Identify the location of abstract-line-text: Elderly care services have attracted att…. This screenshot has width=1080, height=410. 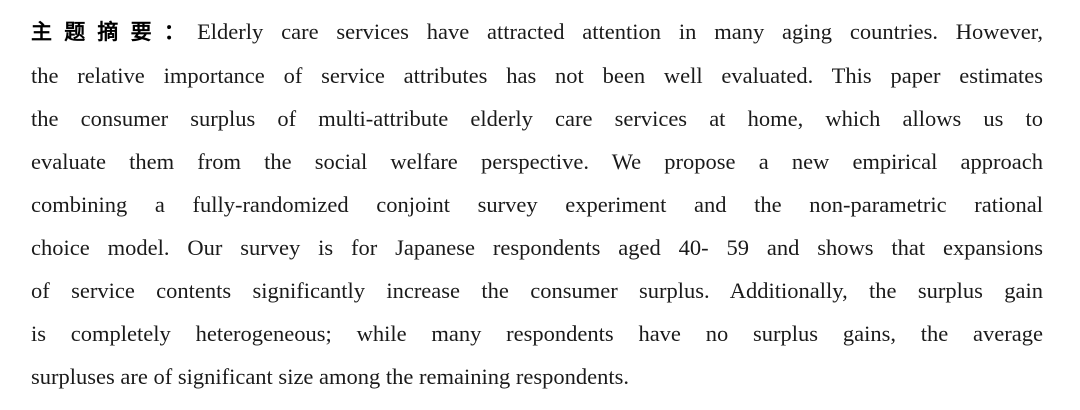
(620, 31).